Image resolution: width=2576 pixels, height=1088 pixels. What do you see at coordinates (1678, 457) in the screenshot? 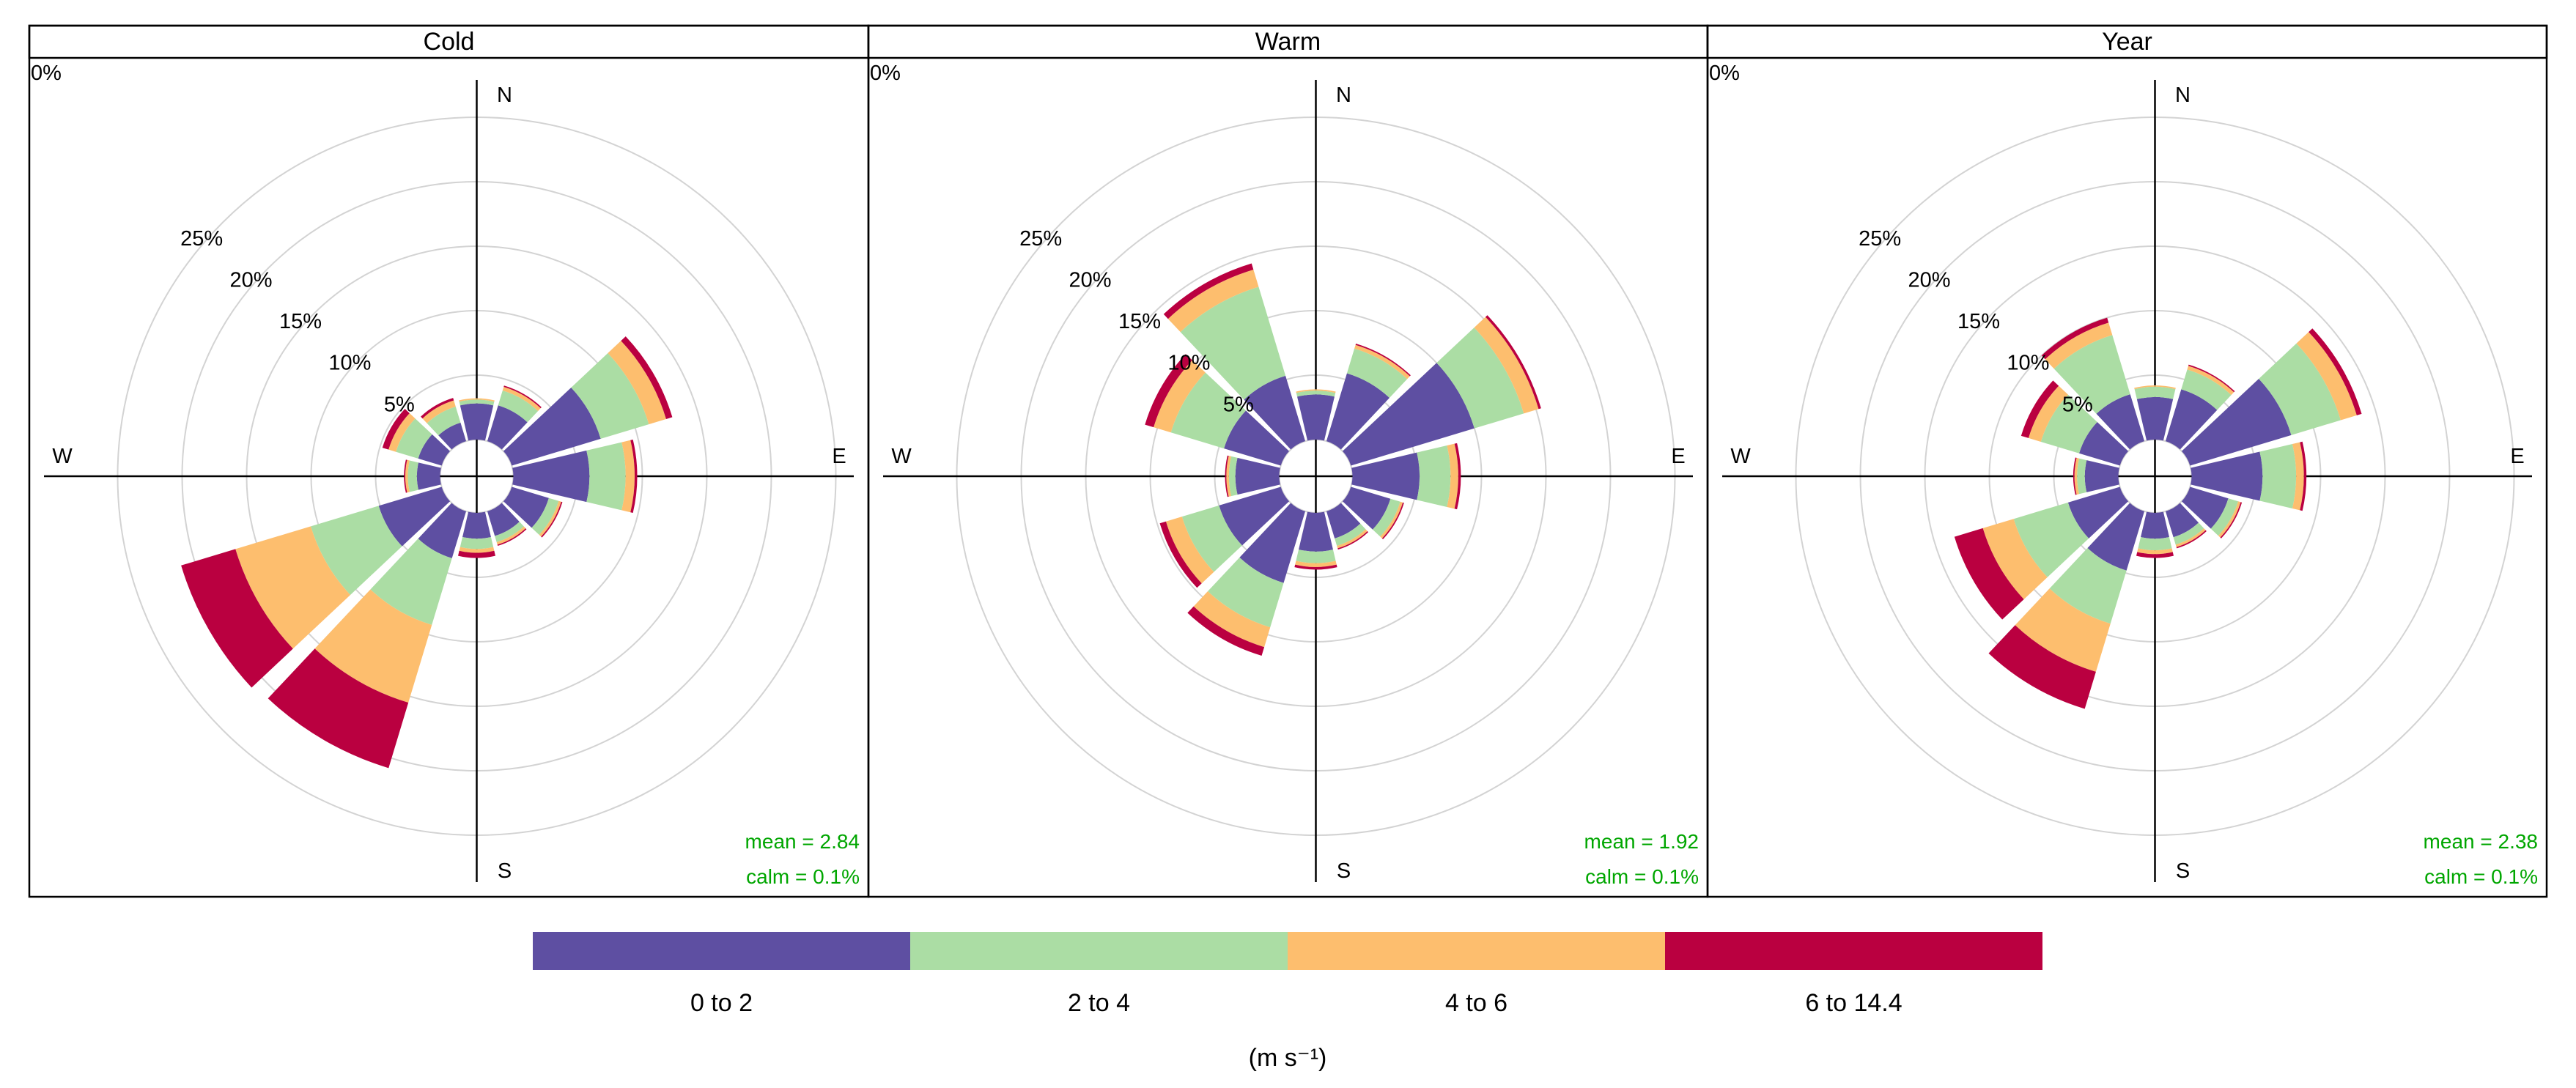
I see `compass-label-e: E` at bounding box center [1678, 457].